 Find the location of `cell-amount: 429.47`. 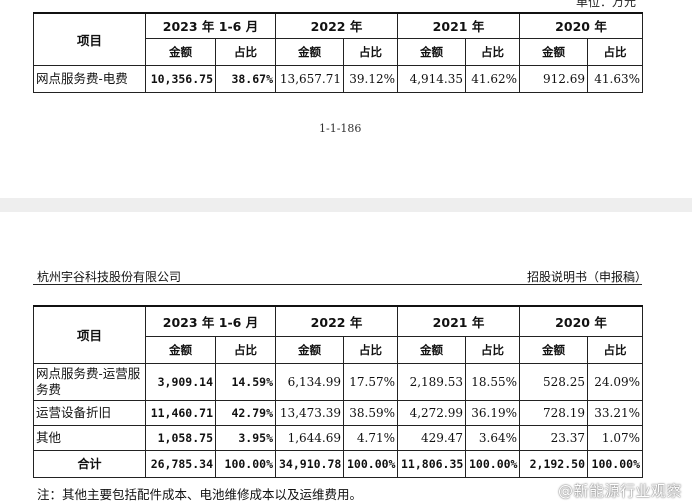

cell-amount: 429.47 is located at coordinates (431, 437).